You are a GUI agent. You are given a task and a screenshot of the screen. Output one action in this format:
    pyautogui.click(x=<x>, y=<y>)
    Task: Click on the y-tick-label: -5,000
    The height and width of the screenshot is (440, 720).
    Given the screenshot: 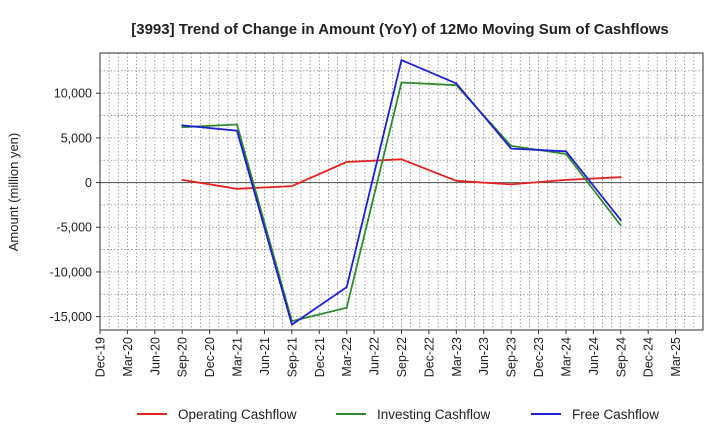 What is the action you would take?
    pyautogui.click(x=74, y=228)
    